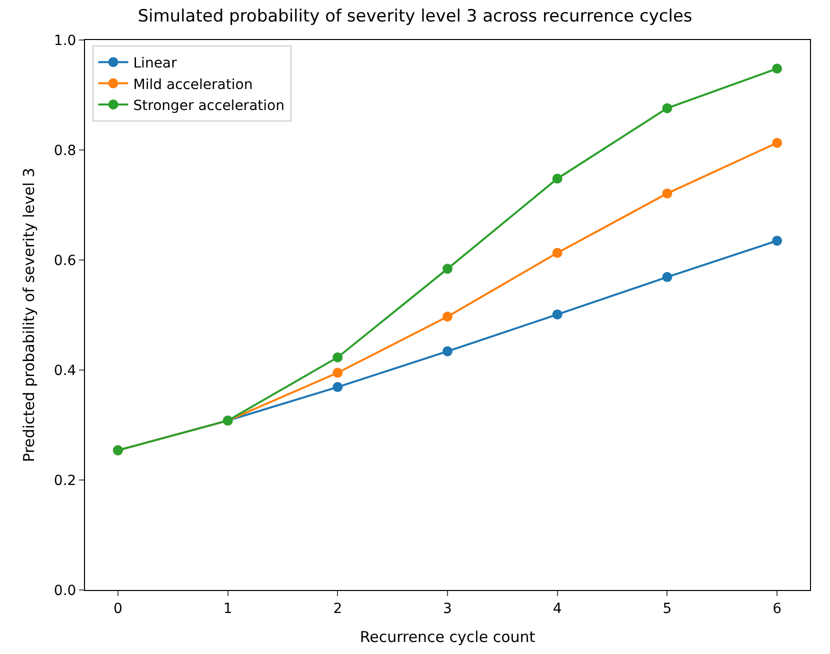 Image resolution: width=830 pixels, height=654 pixels. What do you see at coordinates (447, 608) in the screenshot?
I see `x-tick-label: 3` at bounding box center [447, 608].